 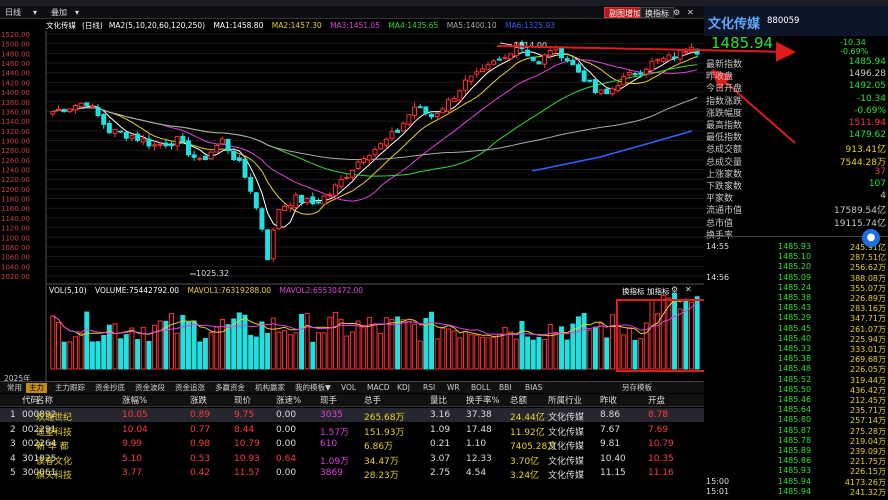 I want to click on tab-17: 另存模板, so click(x=637, y=387).